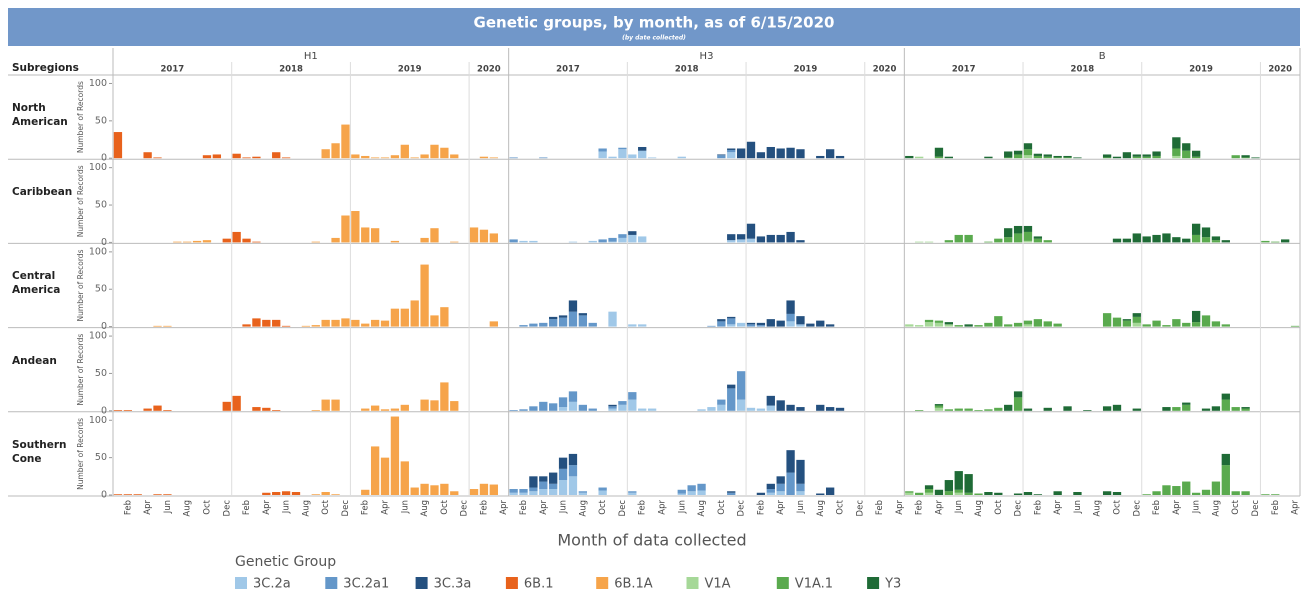 Image resolution: width=1305 pixels, height=592 pixels. What do you see at coordinates (964, 70) in the screenshot?
I see `year-label: 2017` at bounding box center [964, 70].